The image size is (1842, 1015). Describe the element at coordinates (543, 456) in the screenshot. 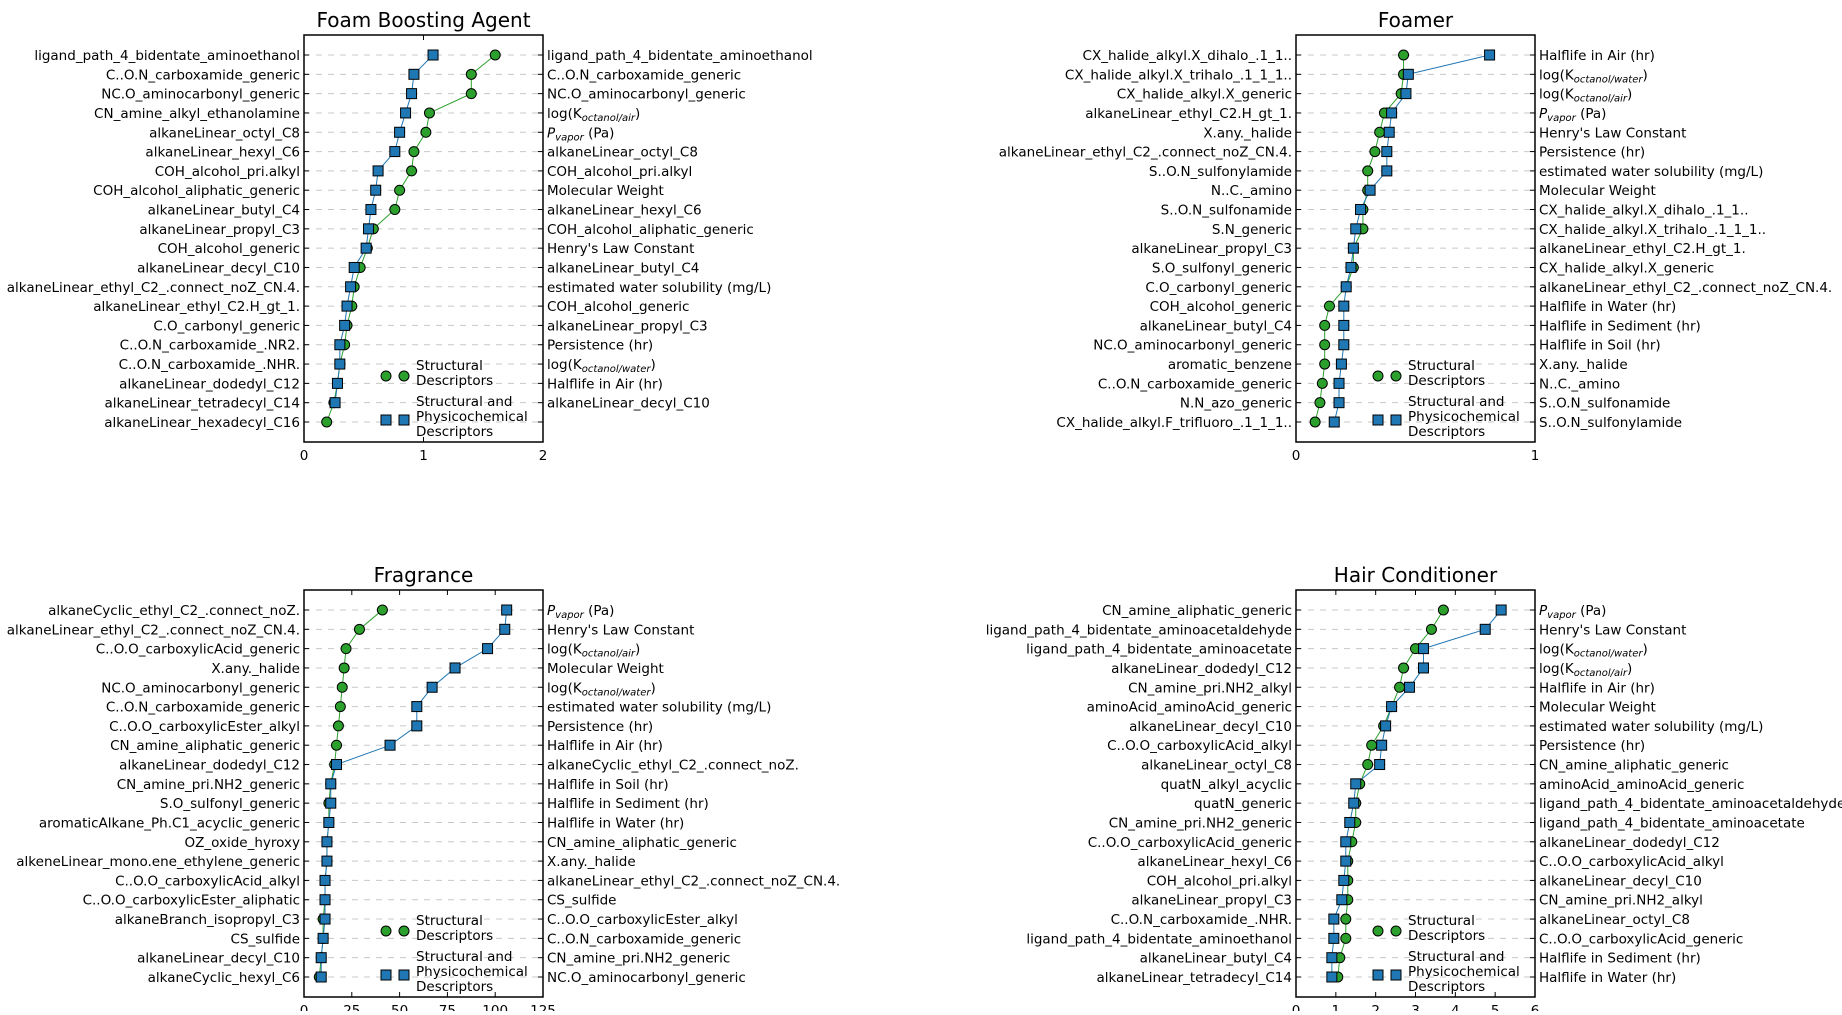

I see `x-tick-label: 2` at that location.